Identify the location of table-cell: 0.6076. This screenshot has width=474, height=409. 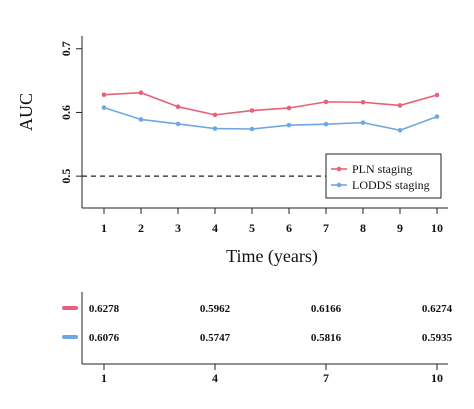
(104, 338).